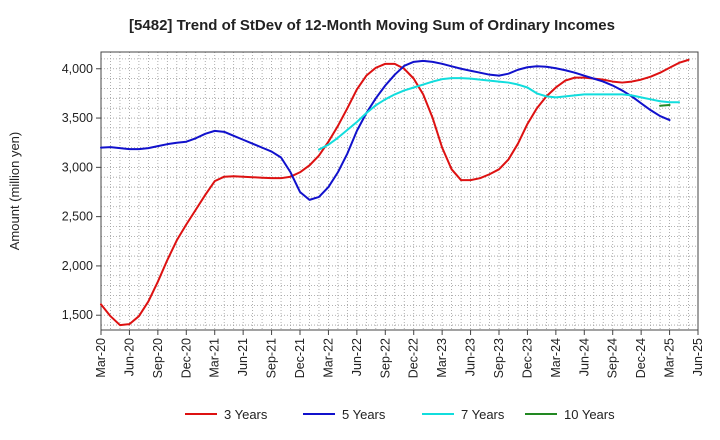 The image size is (720, 440). I want to click on x-tick-label: Jun-23, so click(471, 357).